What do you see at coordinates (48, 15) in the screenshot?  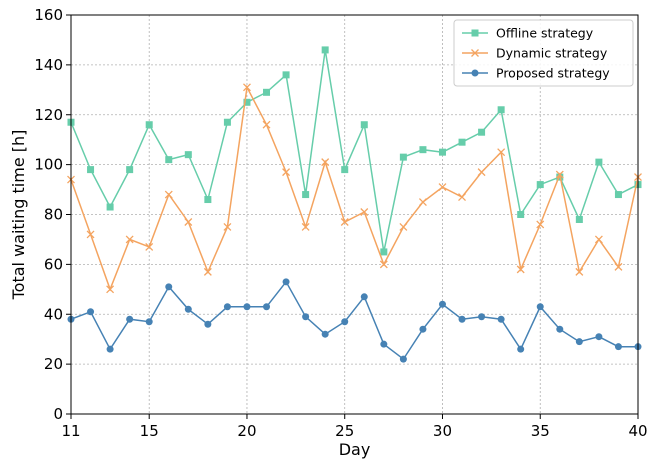 I see `y-tick-label: 160` at bounding box center [48, 15].